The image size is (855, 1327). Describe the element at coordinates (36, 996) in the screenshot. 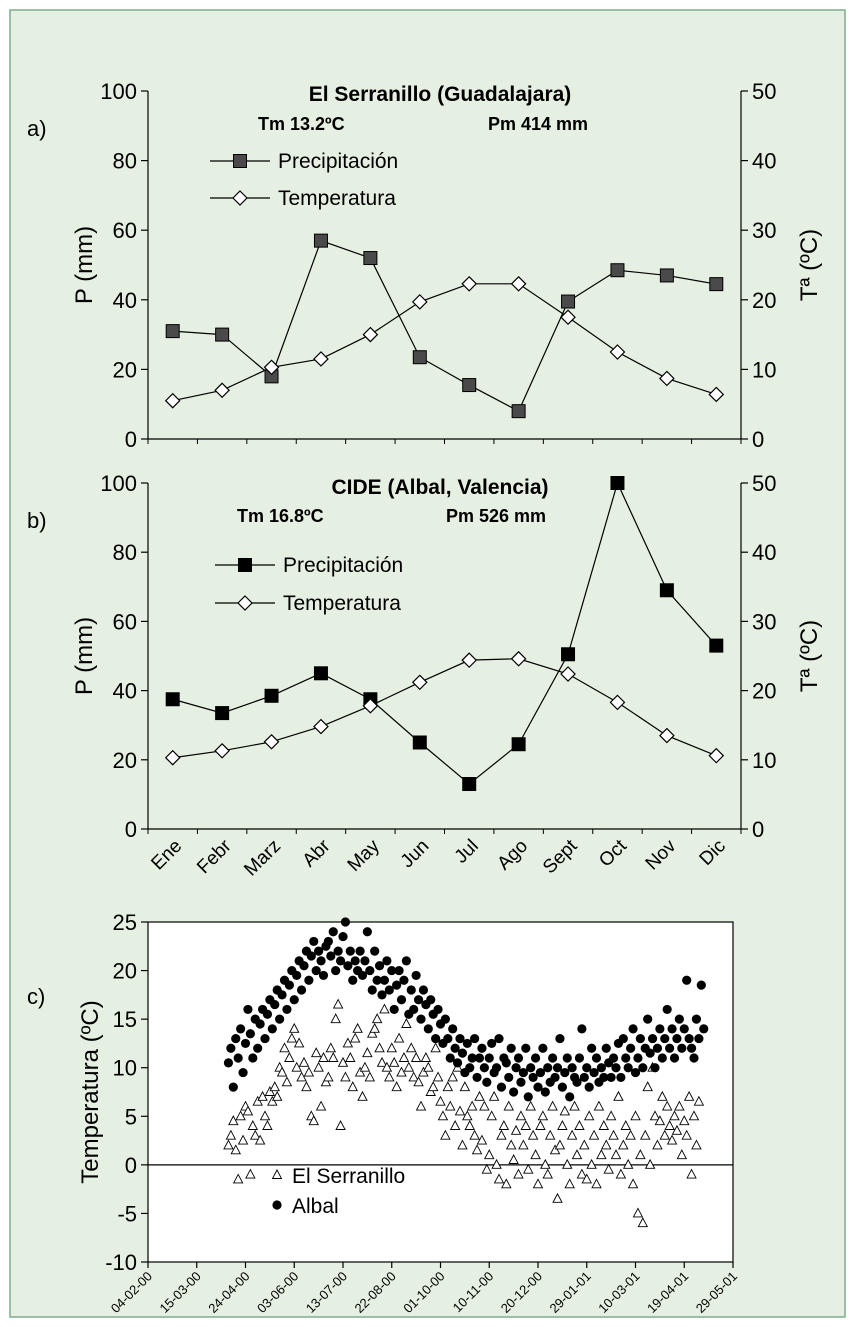

I see `panel-label: c)` at that location.